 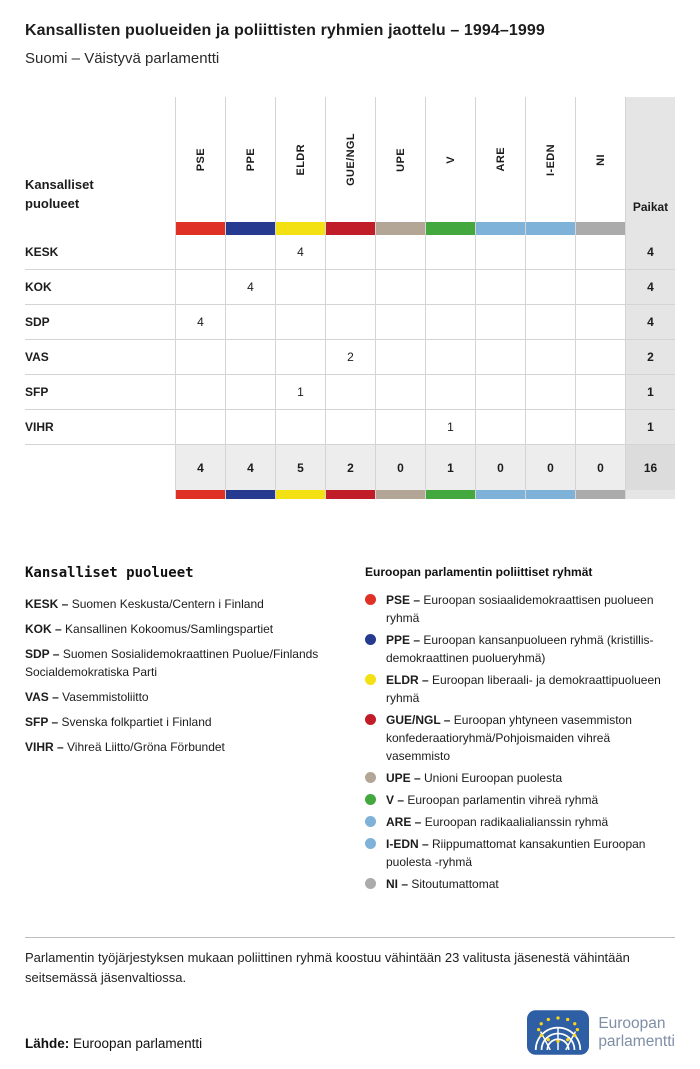 I want to click on value-cell-vas-gue-ngl: 2, so click(x=350, y=357).